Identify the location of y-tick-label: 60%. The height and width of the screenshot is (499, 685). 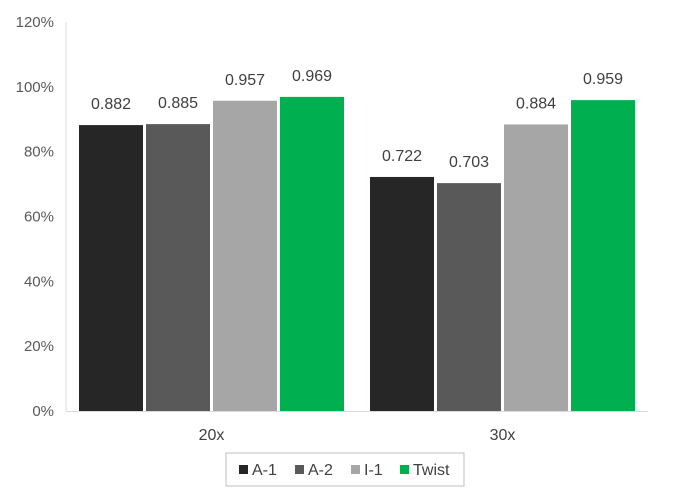
(39, 217).